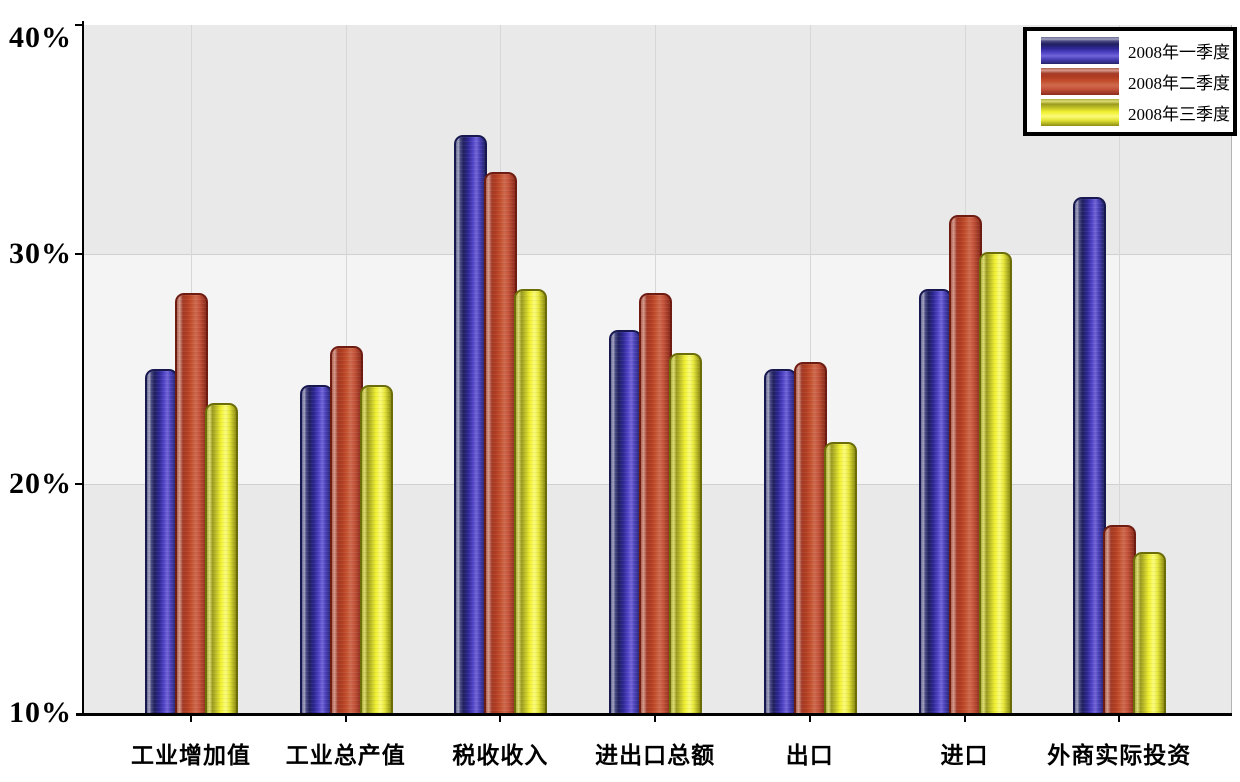  I want to click on legend-label-q2: 2008年二季度, so click(1179, 83).